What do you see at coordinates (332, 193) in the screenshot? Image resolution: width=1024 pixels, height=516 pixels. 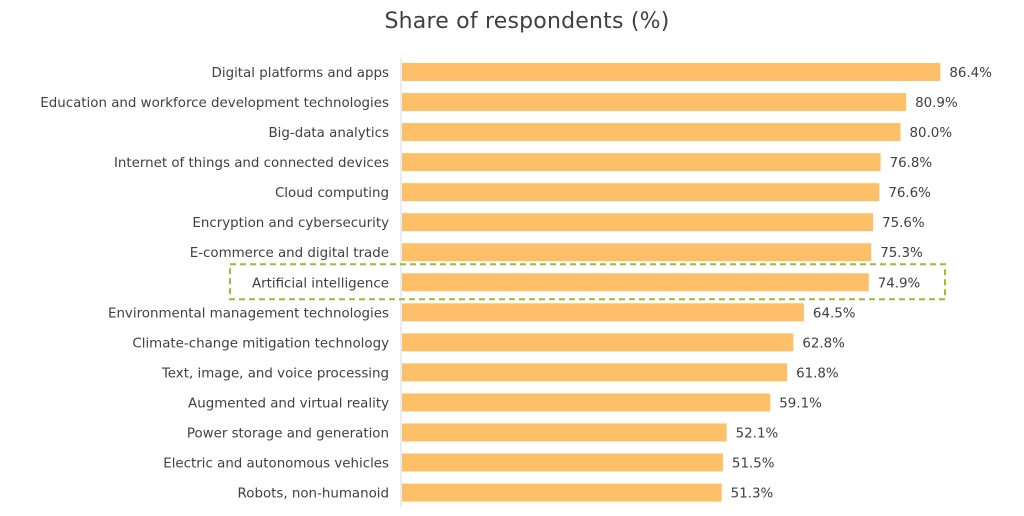 I see `category-label: Cloud computing` at bounding box center [332, 193].